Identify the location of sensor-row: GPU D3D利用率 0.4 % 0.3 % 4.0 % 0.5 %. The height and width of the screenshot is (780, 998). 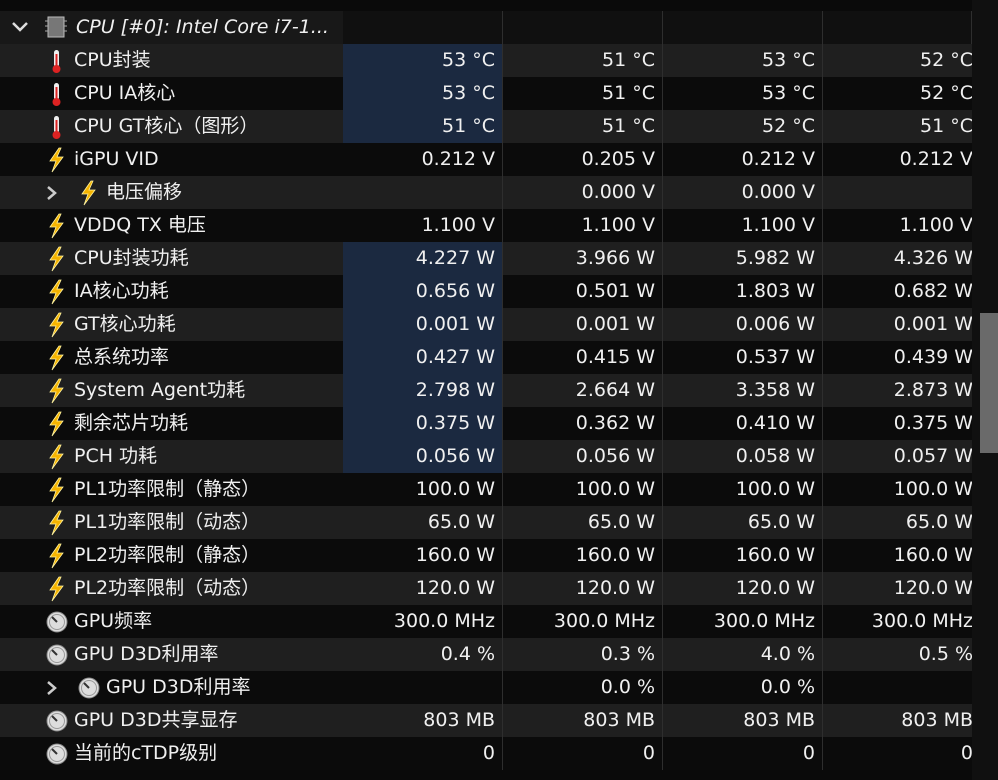
(486, 654).